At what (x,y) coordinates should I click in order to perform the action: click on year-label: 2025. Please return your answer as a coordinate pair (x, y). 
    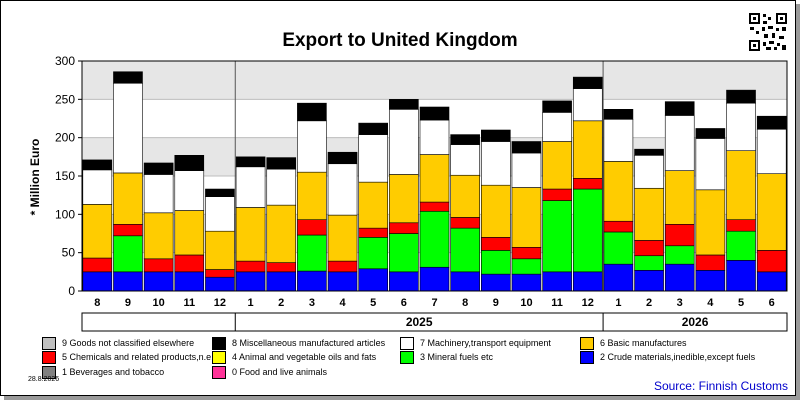
    Looking at the image, I should click on (419, 322).